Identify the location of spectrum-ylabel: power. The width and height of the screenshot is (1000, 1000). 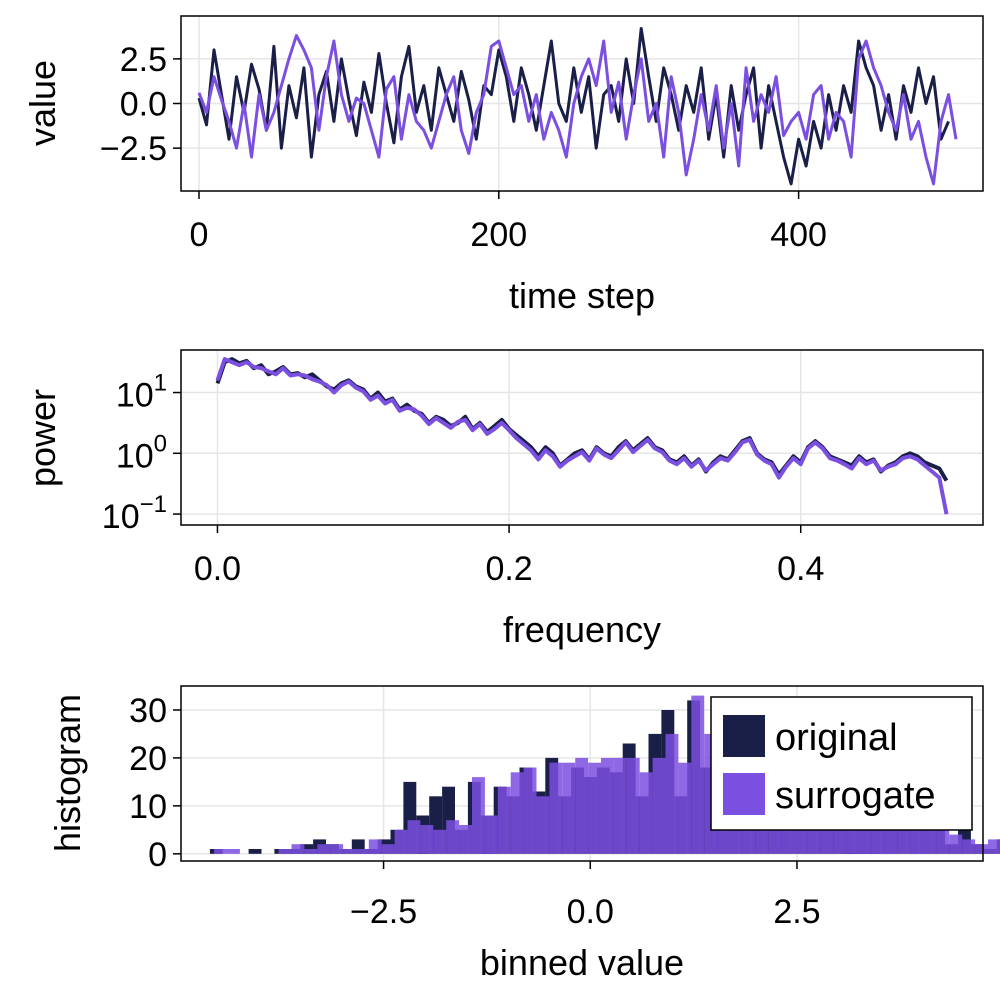
(42, 438).